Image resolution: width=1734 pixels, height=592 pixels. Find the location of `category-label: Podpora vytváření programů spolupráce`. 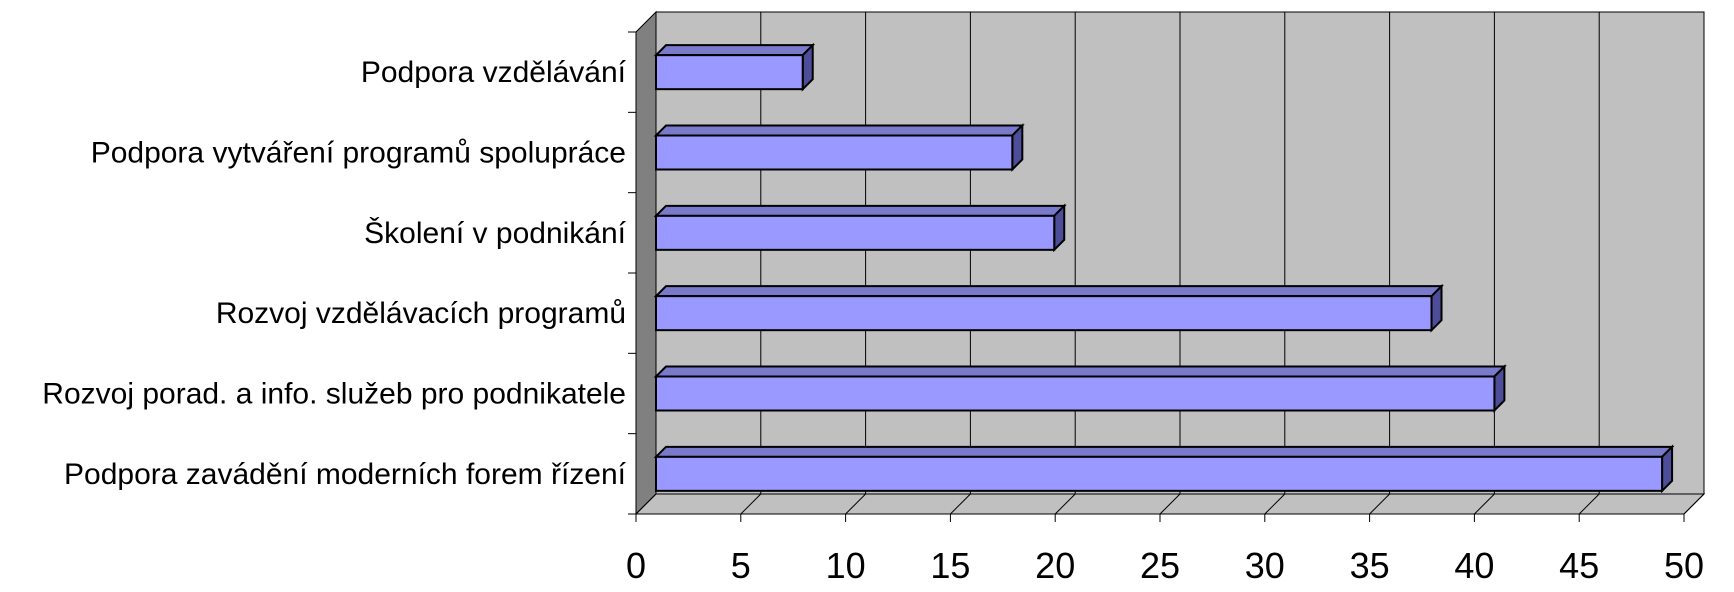

category-label: Podpora vytváření programů spolupráce is located at coordinates (358, 153).